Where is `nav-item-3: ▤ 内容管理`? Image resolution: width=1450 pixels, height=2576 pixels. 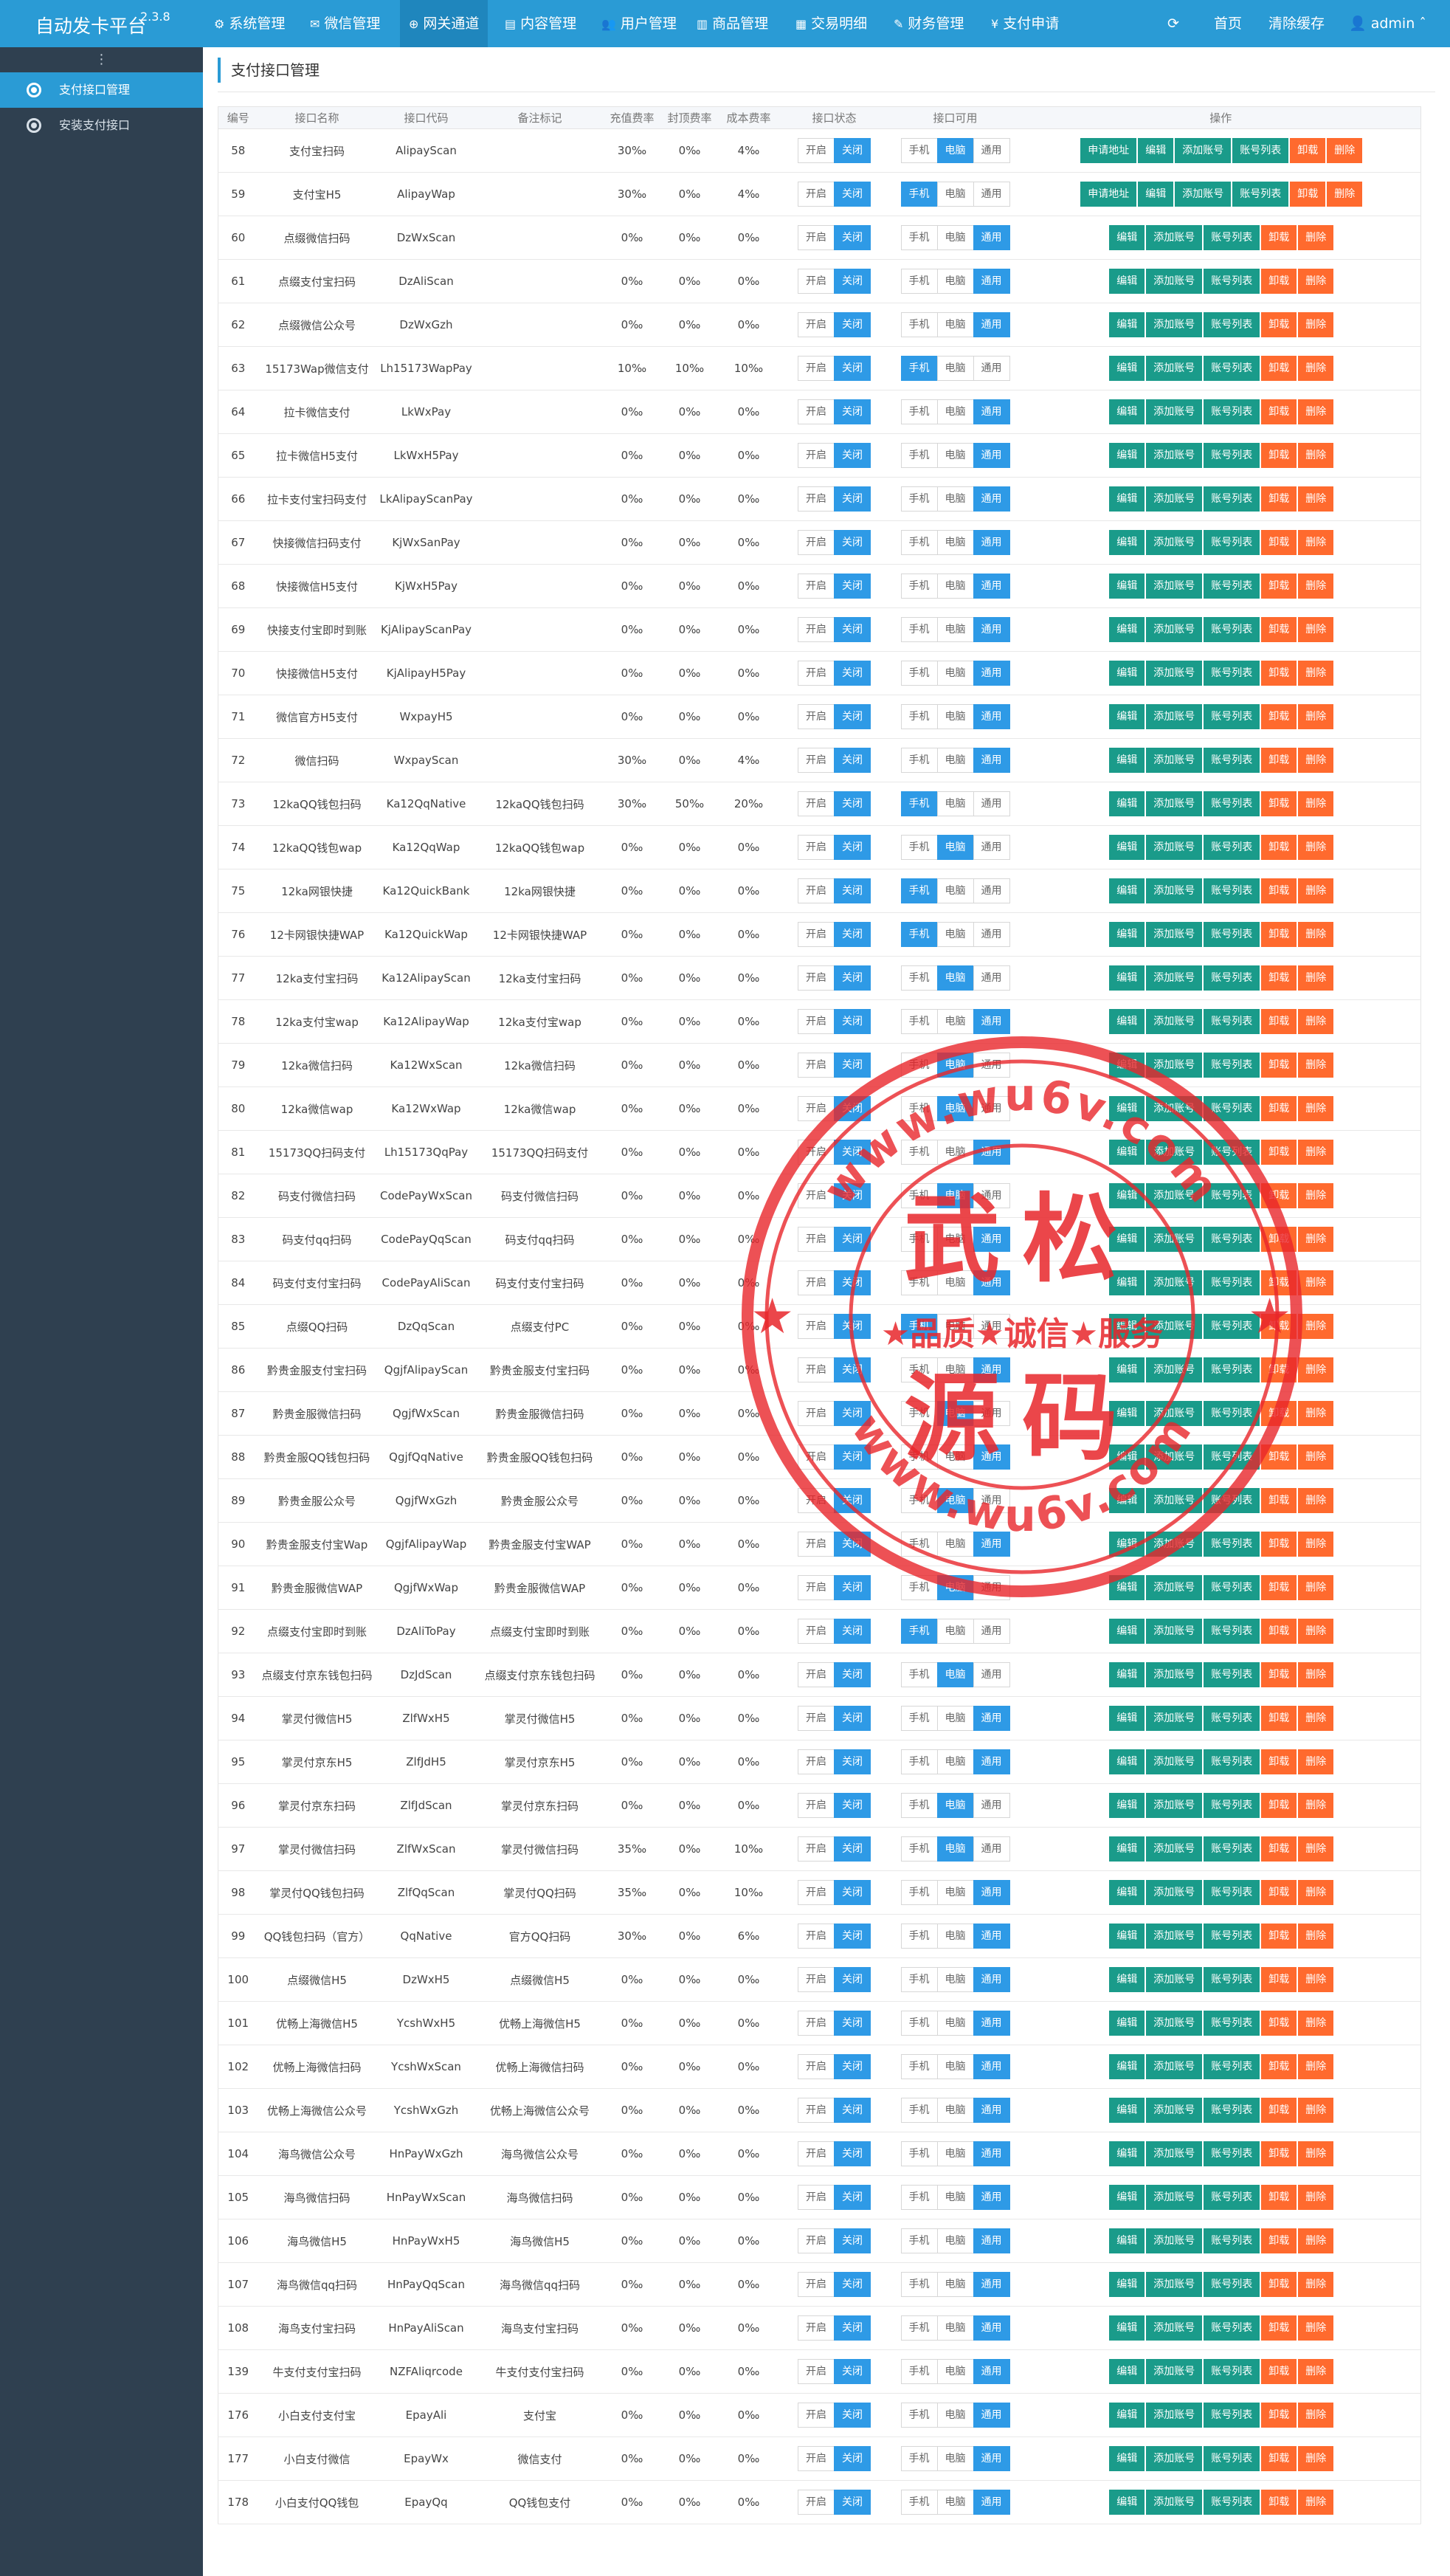
nav-item-3: ▤ 内容管理 is located at coordinates (540, 23).